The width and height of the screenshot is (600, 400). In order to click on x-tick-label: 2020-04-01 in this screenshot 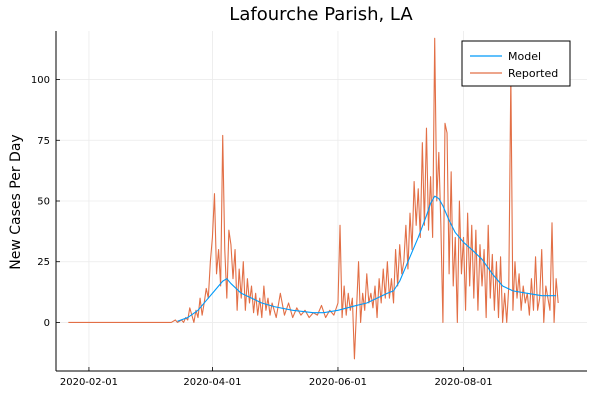, I will do `click(212, 382)`.